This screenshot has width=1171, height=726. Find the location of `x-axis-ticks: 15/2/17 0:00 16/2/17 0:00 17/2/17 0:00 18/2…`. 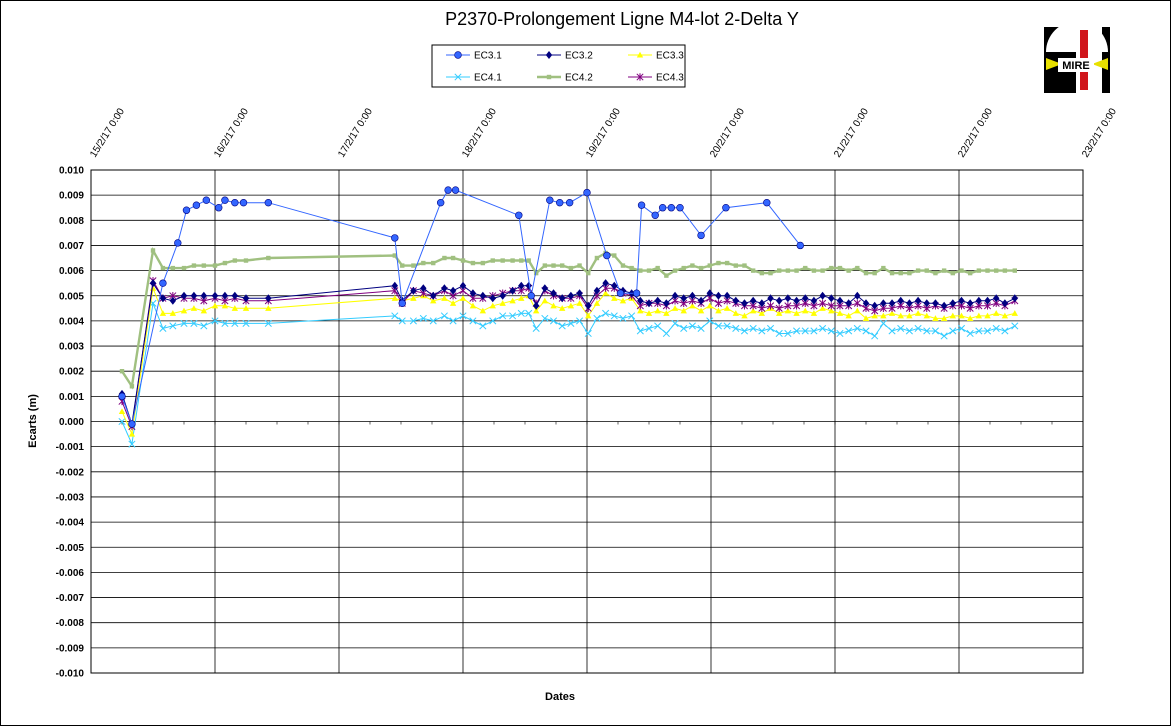

x-axis-ticks: 15/2/17 0:00 16/2/17 0:00 17/2/17 0:00 18/2… is located at coordinates (603, 132).